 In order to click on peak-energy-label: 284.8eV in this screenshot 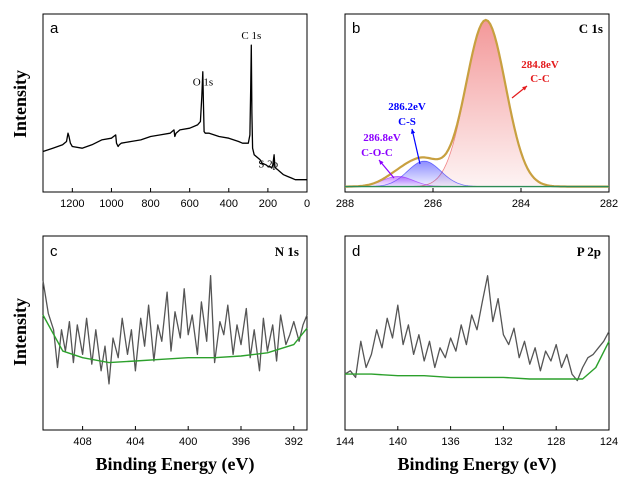, I will do `click(540, 65)`.